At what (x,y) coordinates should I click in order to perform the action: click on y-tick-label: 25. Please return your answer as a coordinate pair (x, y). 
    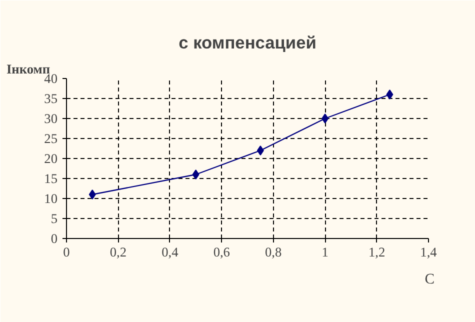
    Looking at the image, I should click on (51, 138).